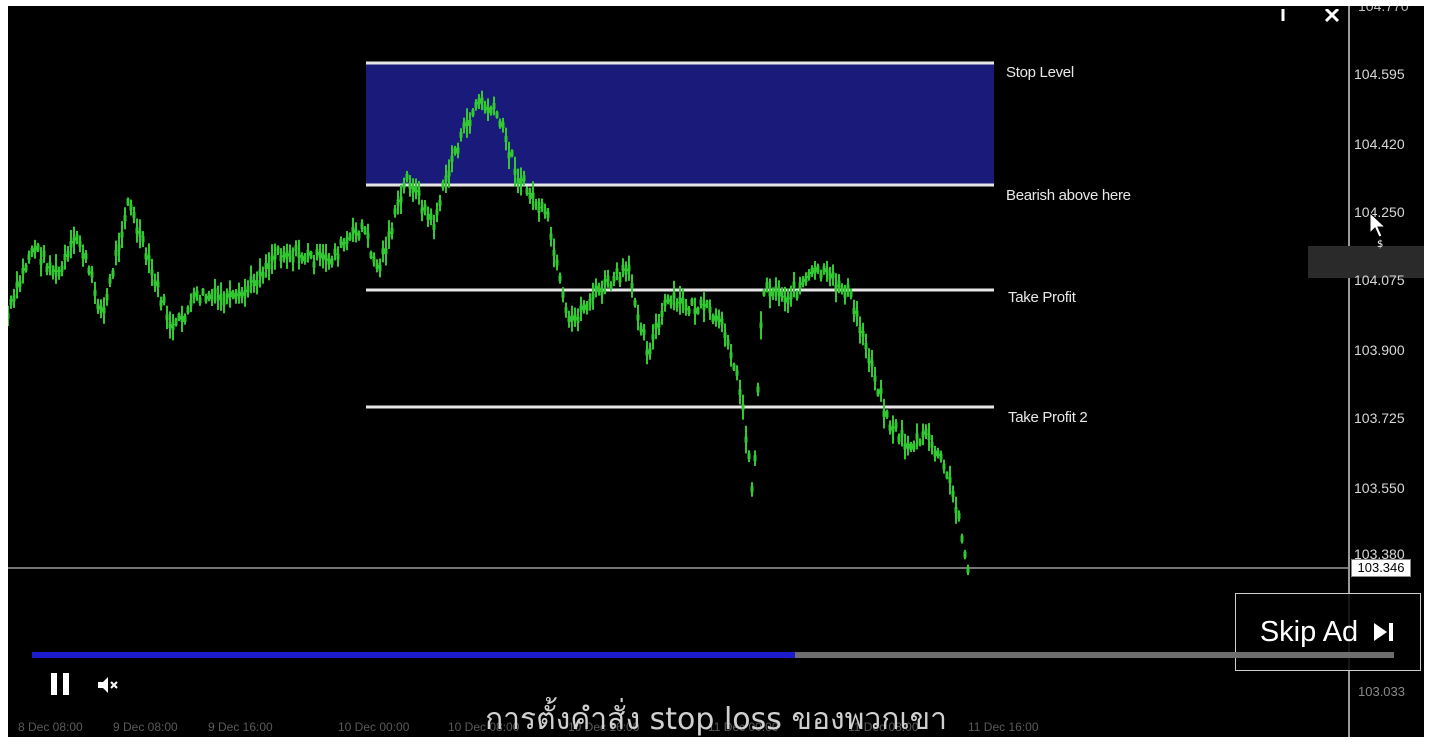 The image size is (1429, 742). I want to click on price-tick: 104.250, so click(1379, 212).